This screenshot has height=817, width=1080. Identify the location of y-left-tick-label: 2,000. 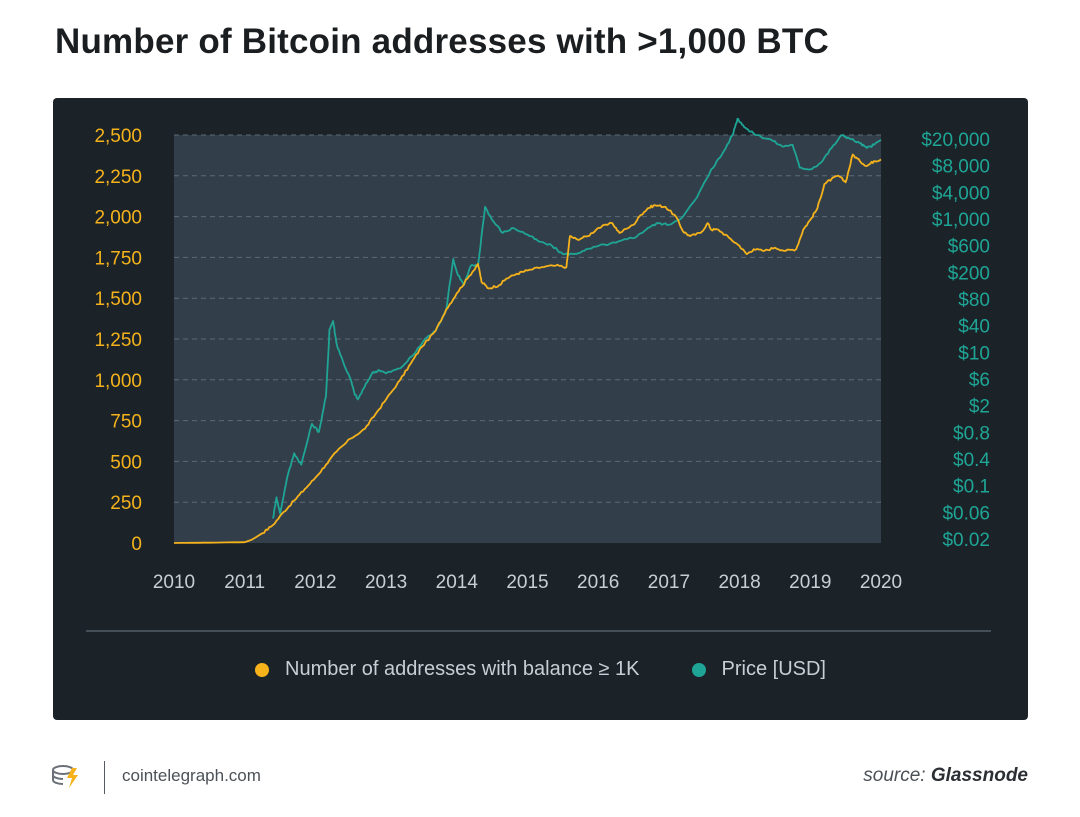
(118, 218).